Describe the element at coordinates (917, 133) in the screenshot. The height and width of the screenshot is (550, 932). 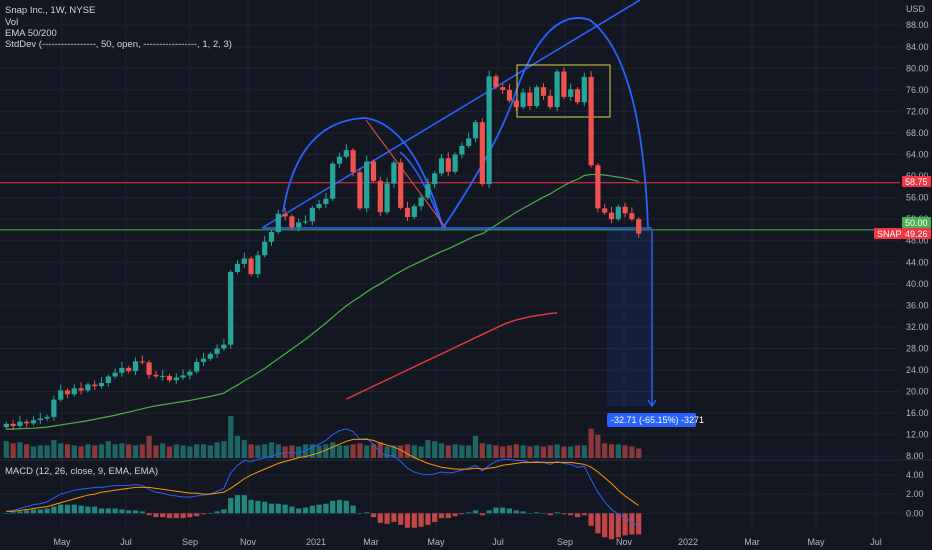
I see `y-tick-label: 68.00` at that location.